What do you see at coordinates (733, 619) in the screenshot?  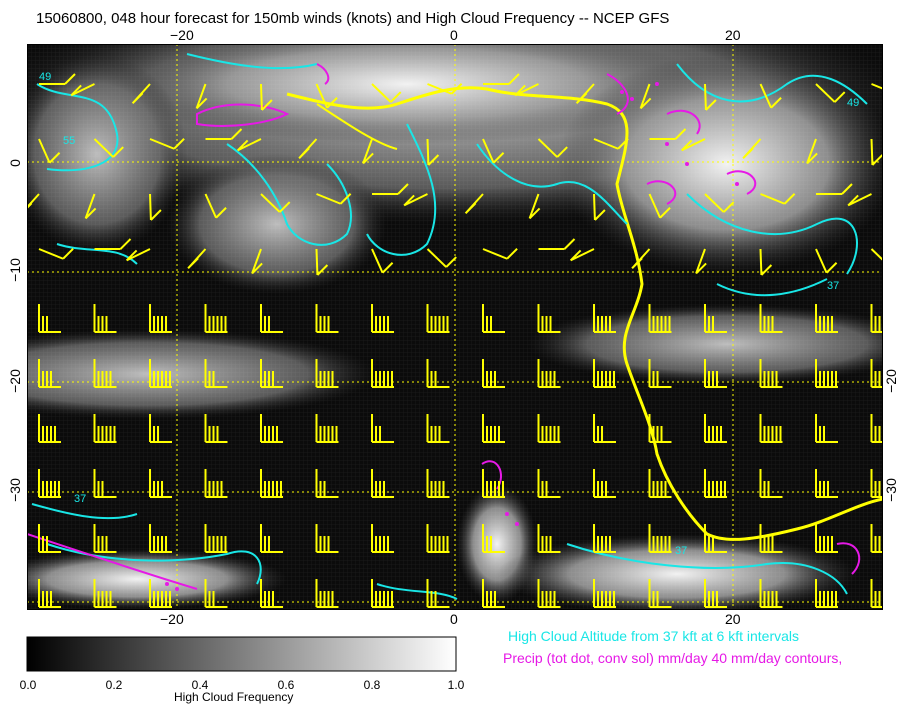 I see `lon-tick-bottom: 20` at bounding box center [733, 619].